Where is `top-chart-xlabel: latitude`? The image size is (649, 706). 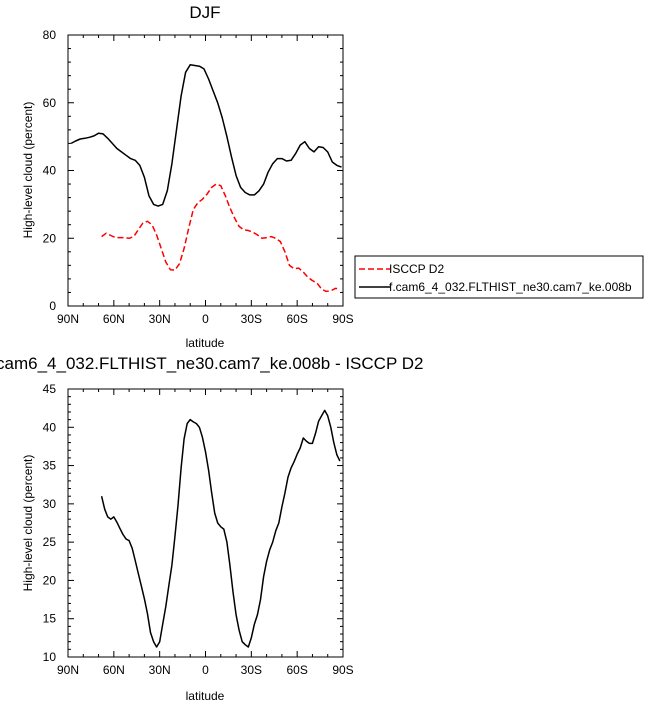 top-chart-xlabel: latitude is located at coordinates (205, 343).